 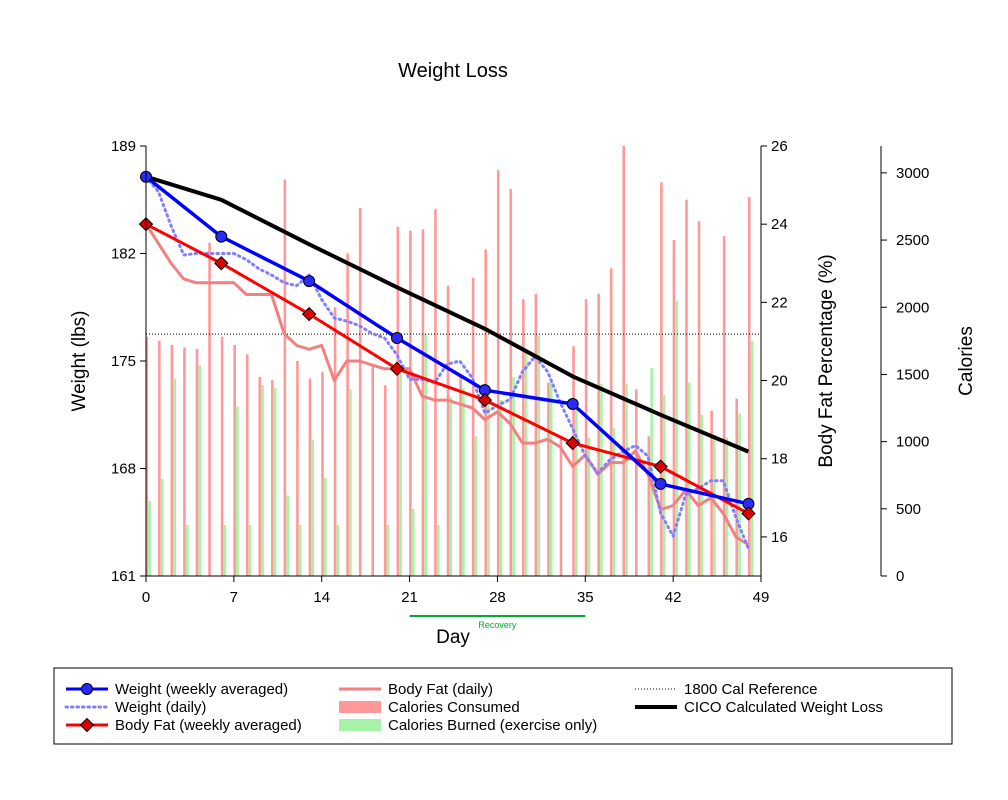 What do you see at coordinates (779, 537) in the screenshot?
I see `y2-tick-label: 16` at bounding box center [779, 537].